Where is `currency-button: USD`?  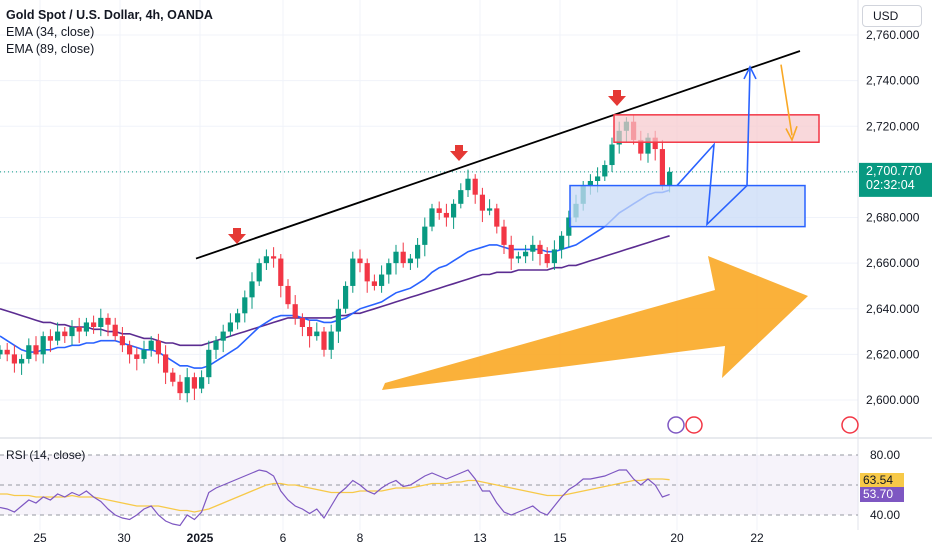
currency-button: USD is located at coordinates (892, 16).